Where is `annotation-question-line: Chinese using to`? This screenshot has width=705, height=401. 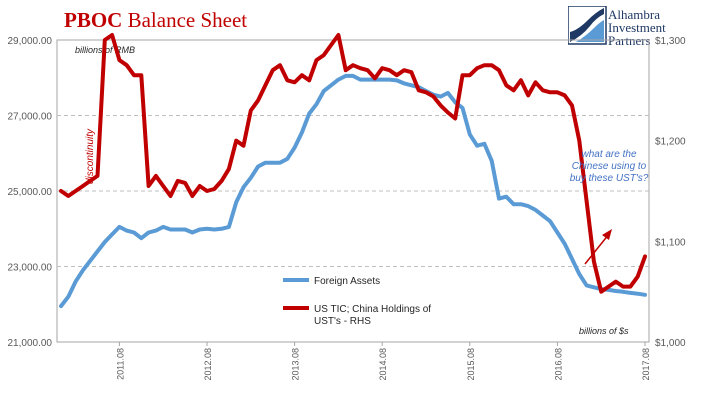
annotation-question-line: Chinese using to is located at coordinates (609, 166).